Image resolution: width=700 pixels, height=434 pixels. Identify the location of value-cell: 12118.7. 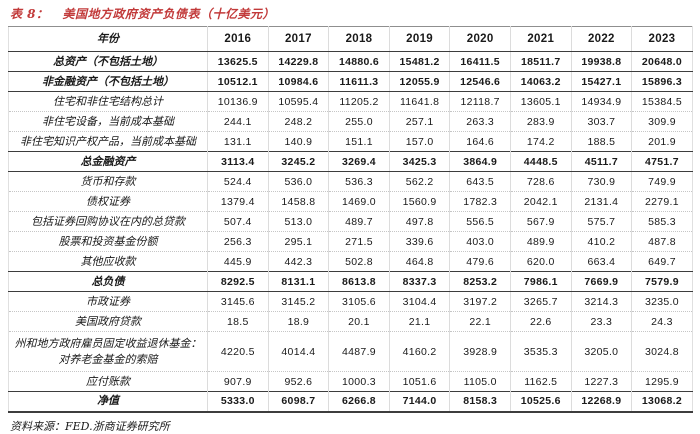
(480, 101).